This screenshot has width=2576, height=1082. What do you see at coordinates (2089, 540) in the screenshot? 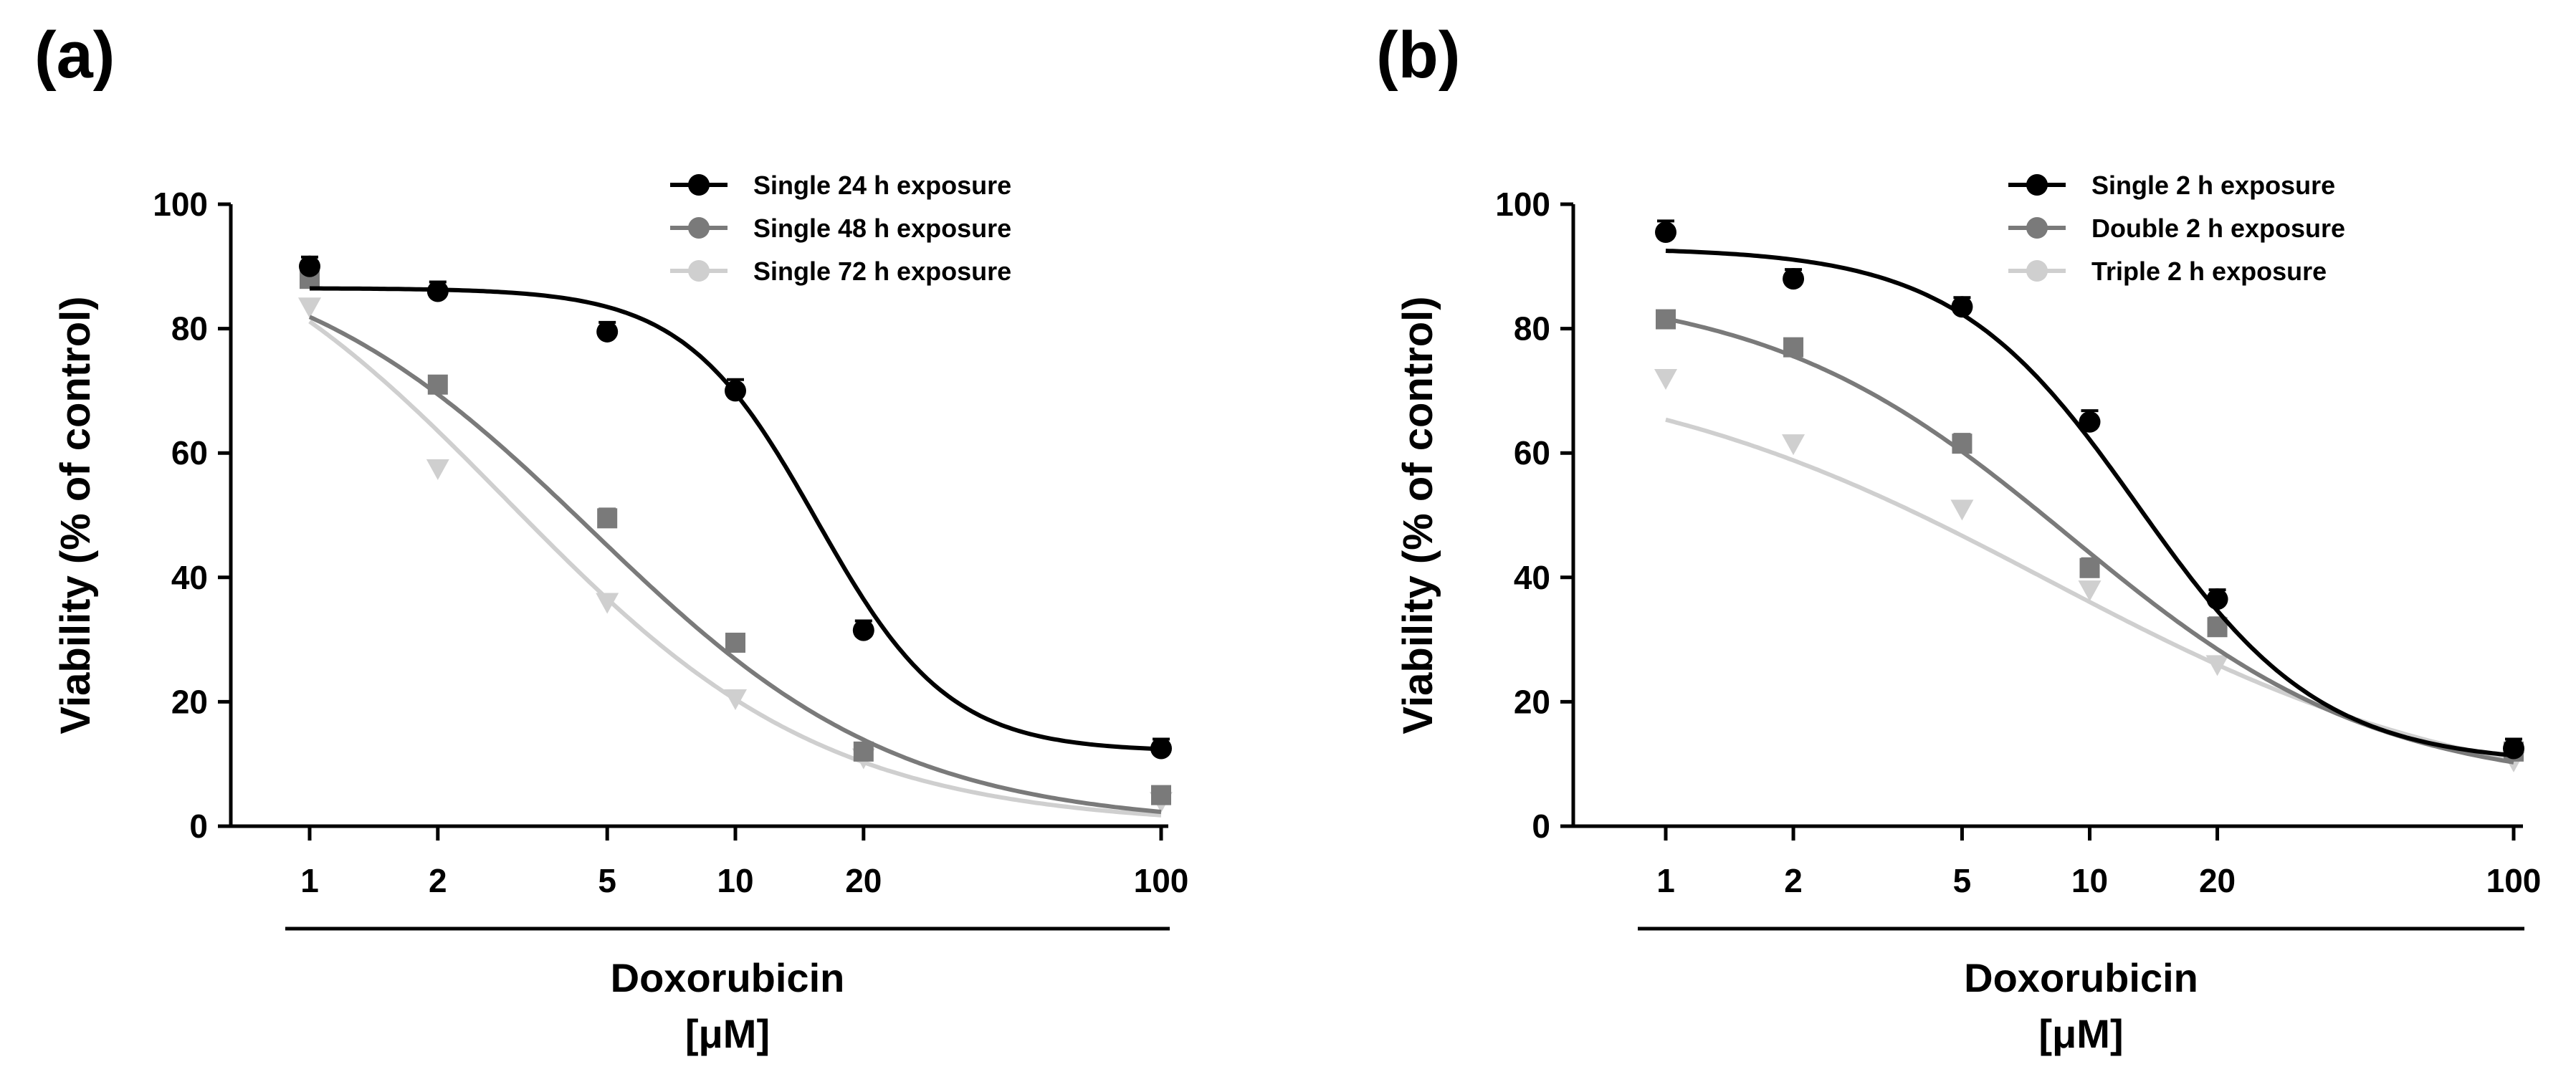
I see `fit-curve-square` at bounding box center [2089, 540].